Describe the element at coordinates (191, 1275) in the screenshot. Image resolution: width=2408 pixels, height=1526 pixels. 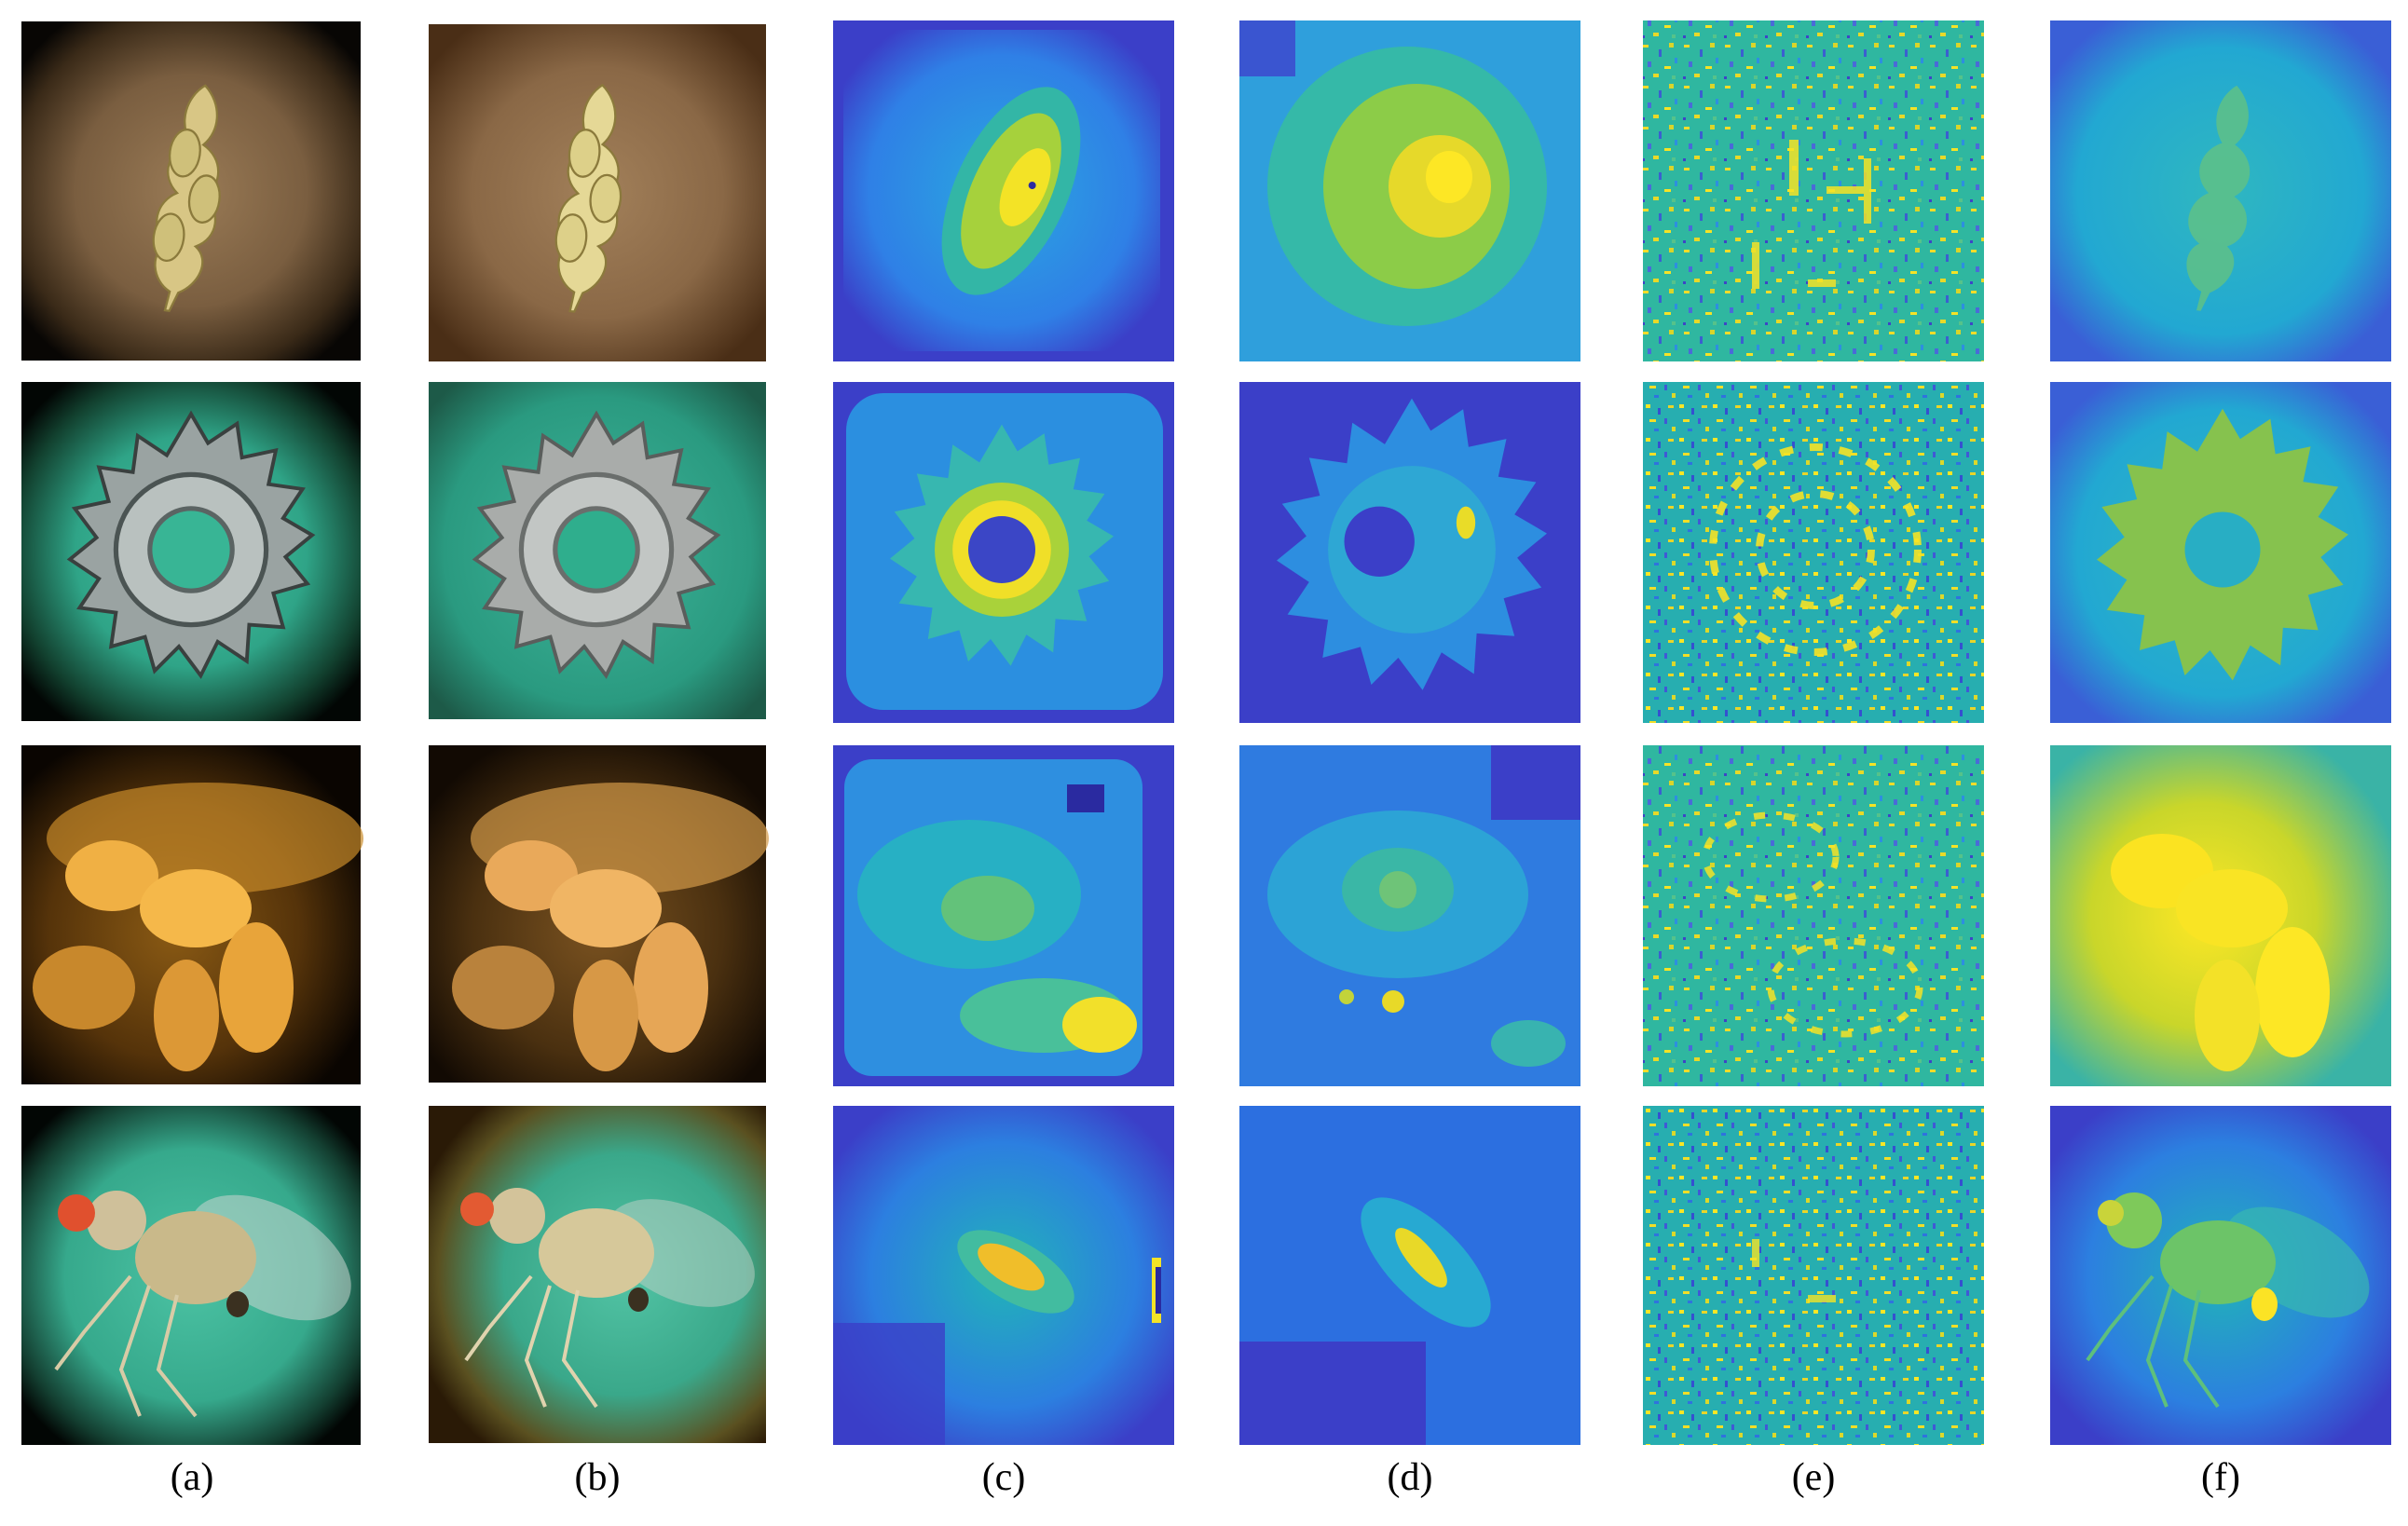
I see `panel-a-fly-photo` at that location.